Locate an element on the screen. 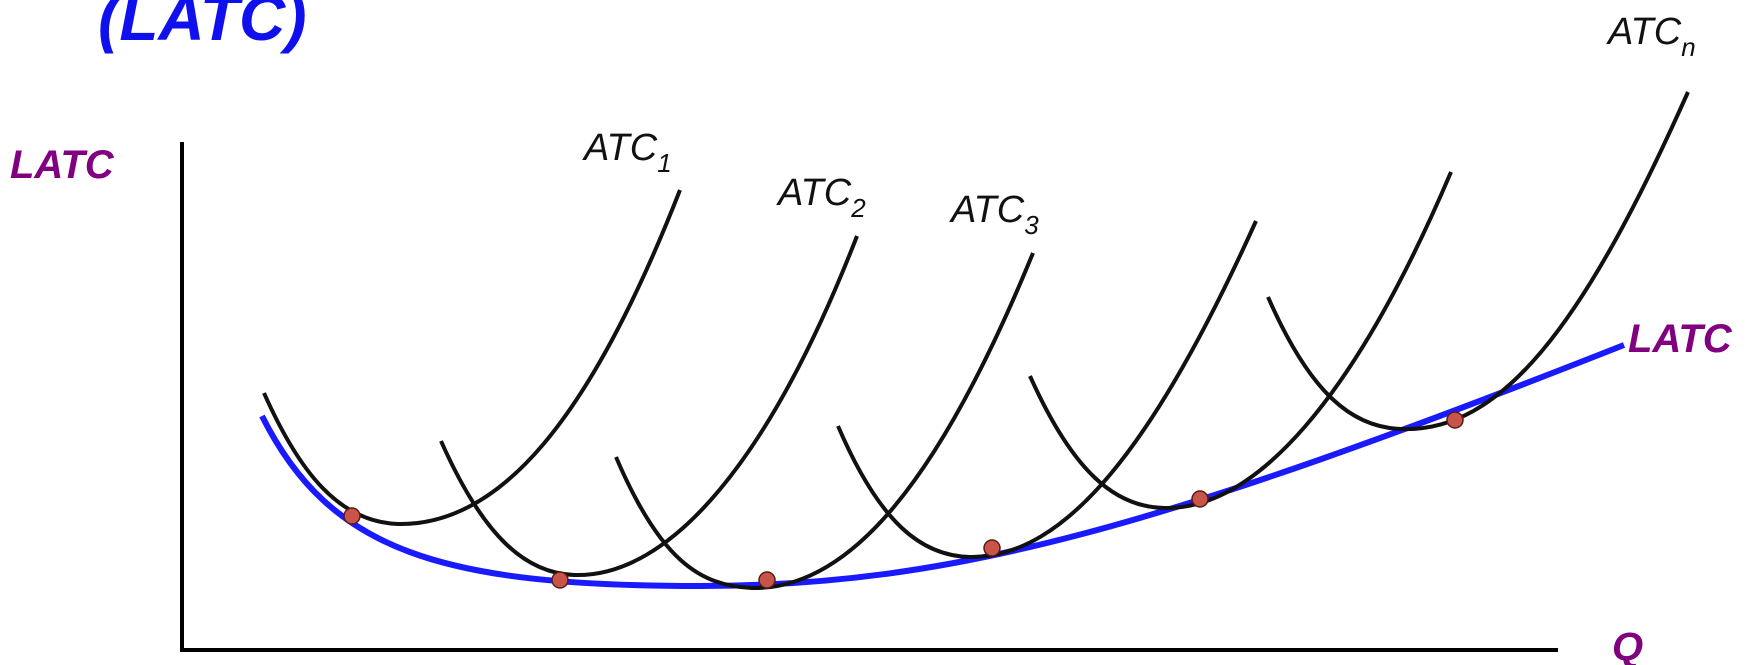 The image size is (1754, 665). atc-n-curve is located at coordinates (1478, 261).